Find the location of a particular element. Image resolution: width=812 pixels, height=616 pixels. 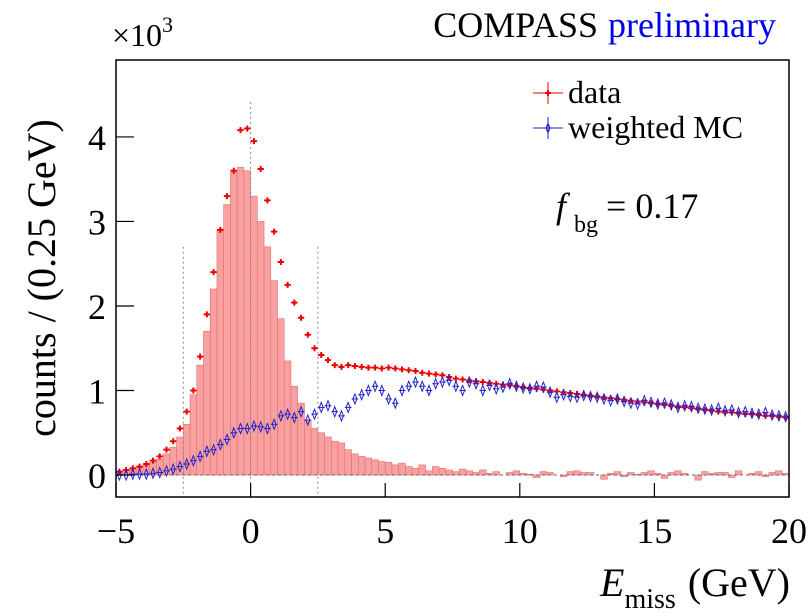

chart-title: COMPASS preliminary is located at coordinates (604, 25).